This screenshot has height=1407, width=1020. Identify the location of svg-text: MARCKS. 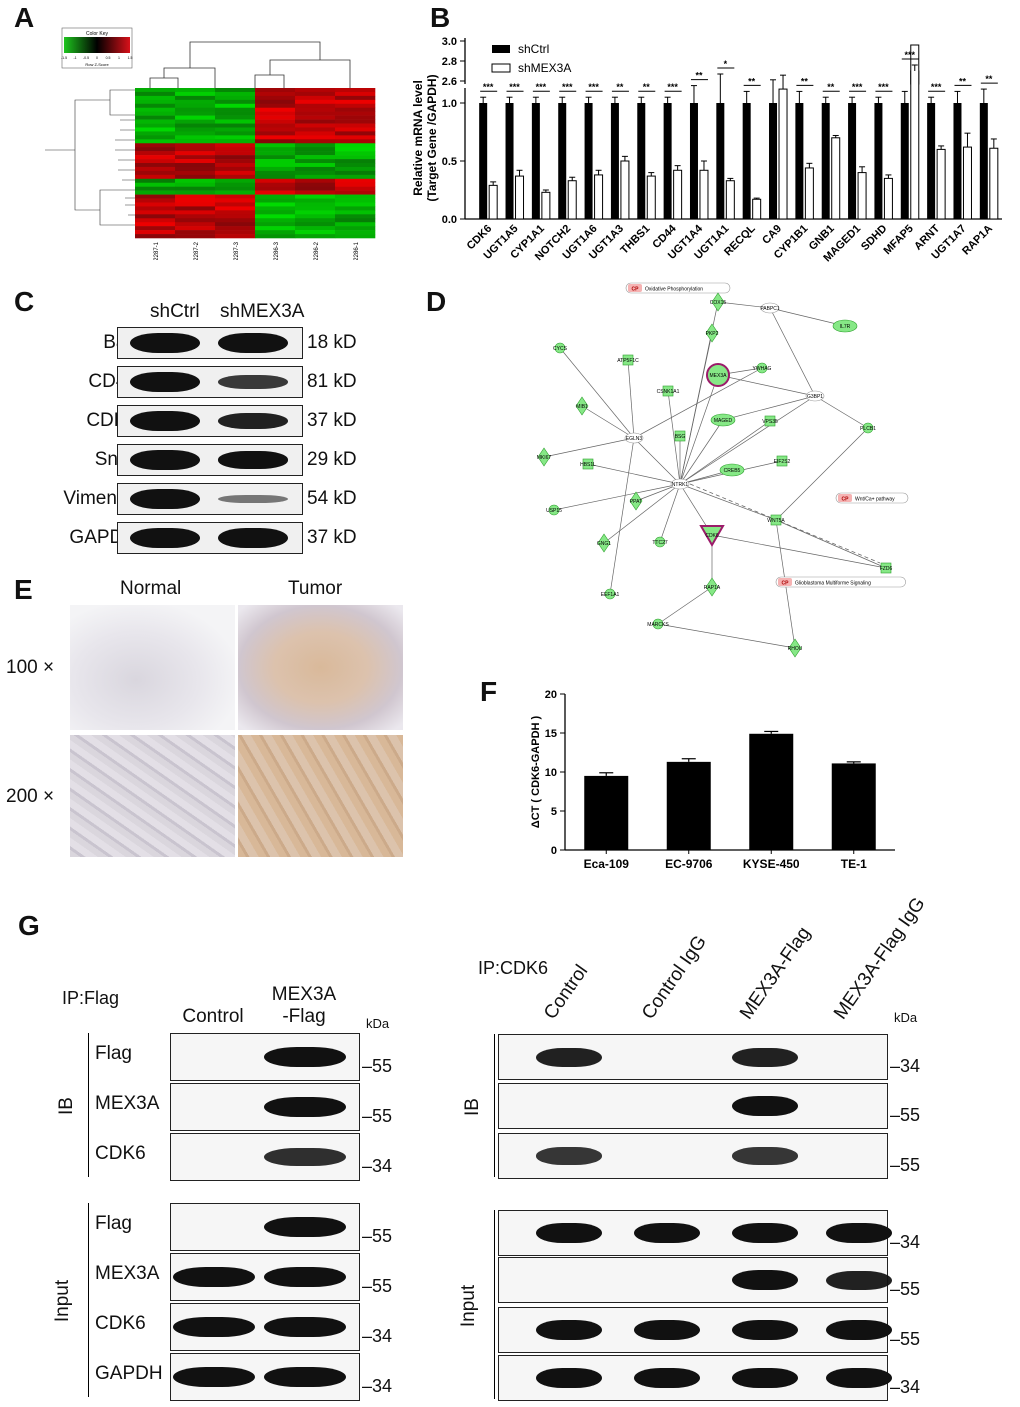
(658, 625).